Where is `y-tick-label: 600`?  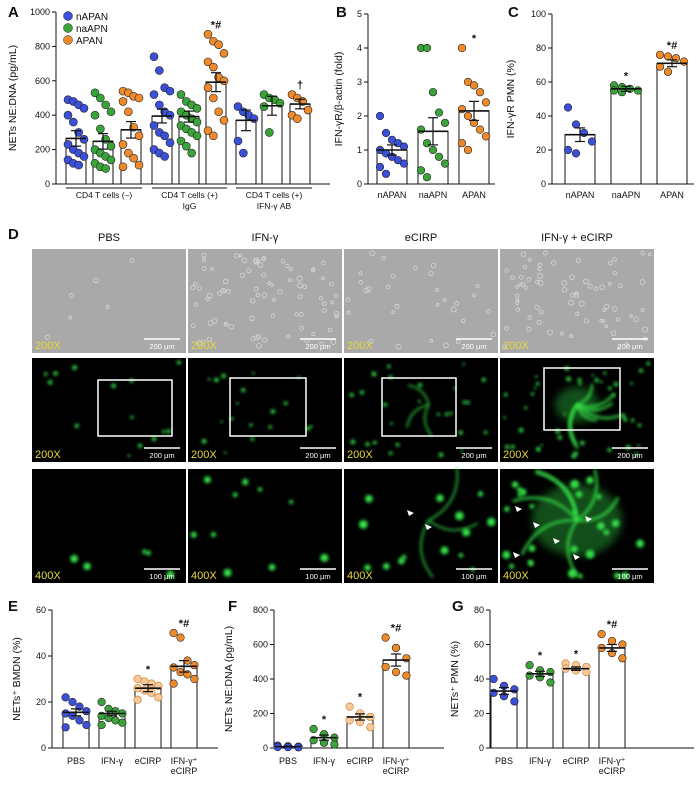
y-tick-label: 600 is located at coordinates (260, 645).